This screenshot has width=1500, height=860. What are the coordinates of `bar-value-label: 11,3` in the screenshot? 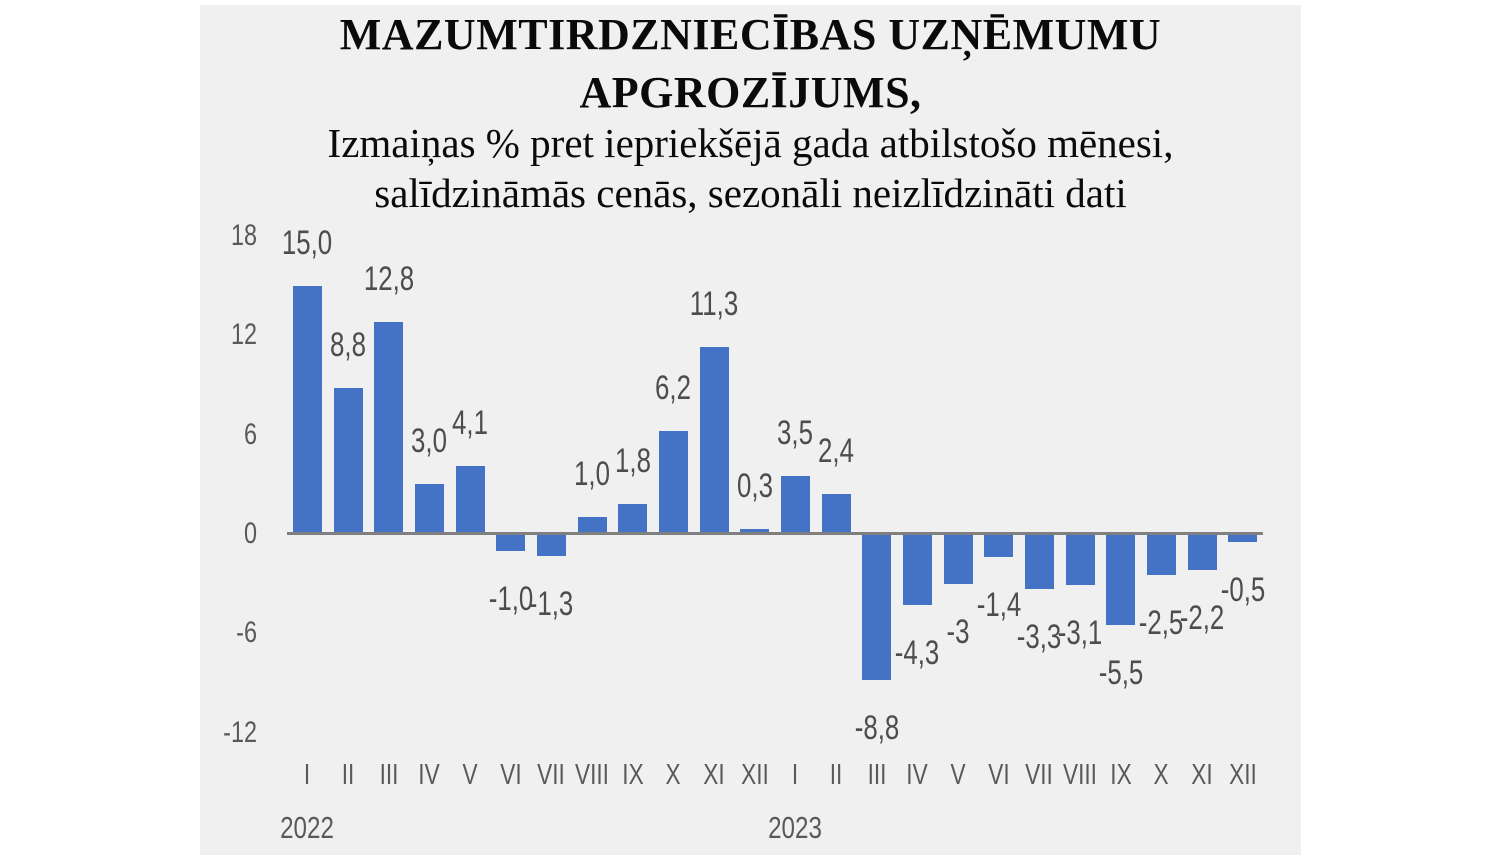 It's located at (714, 303).